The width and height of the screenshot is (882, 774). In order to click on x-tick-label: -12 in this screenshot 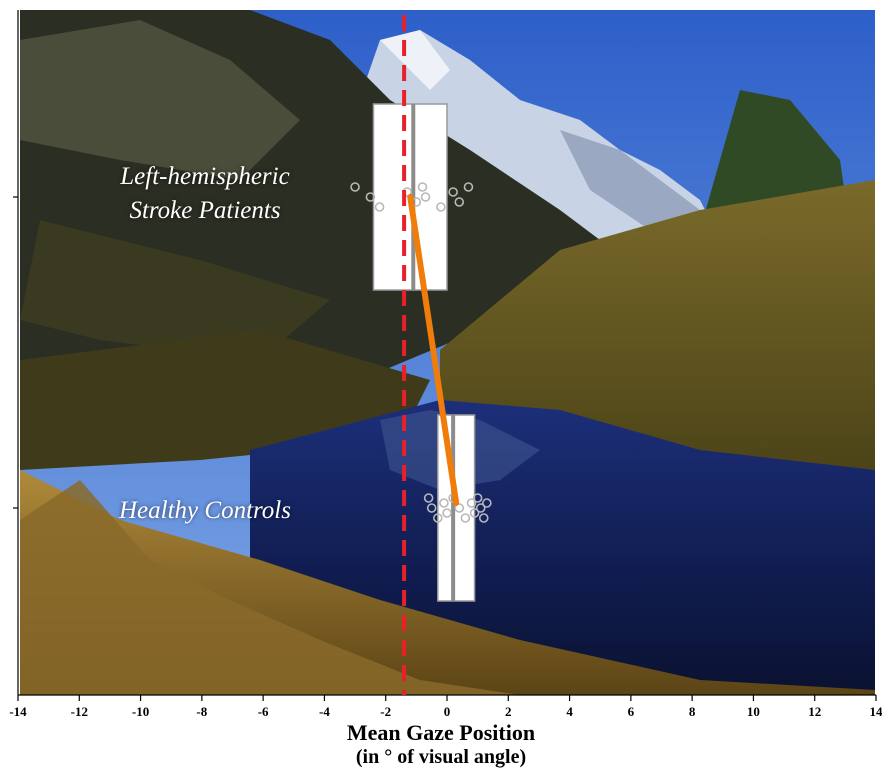, I will do `click(79, 711)`.